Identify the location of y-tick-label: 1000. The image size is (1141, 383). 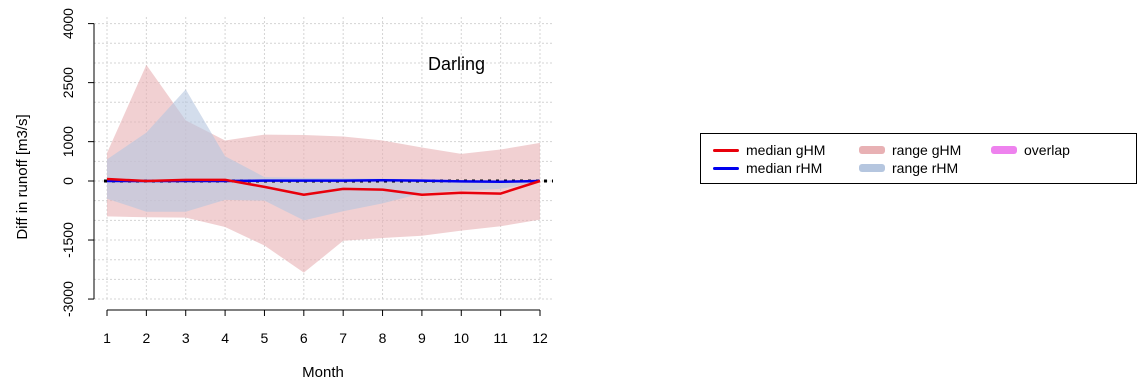
(68, 141).